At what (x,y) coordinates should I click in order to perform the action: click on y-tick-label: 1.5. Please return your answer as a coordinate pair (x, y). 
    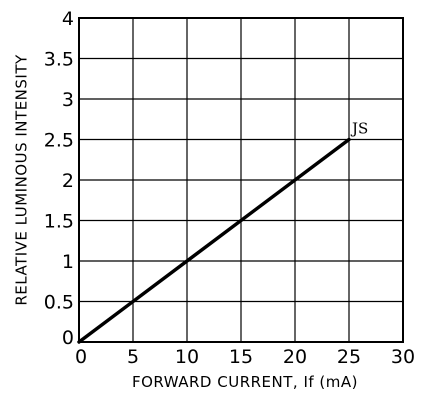
    Looking at the image, I should click on (59, 222).